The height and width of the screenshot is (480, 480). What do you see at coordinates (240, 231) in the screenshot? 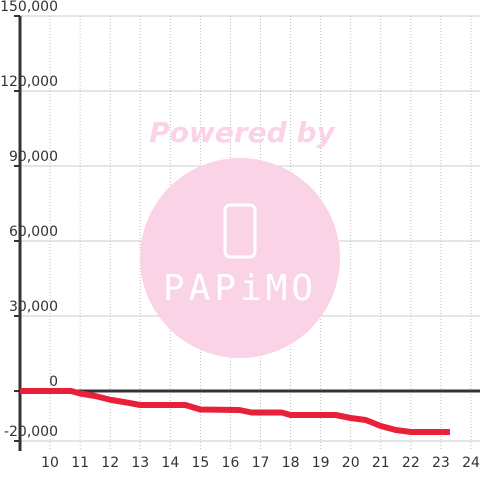
I see `watermark-phone` at bounding box center [240, 231].